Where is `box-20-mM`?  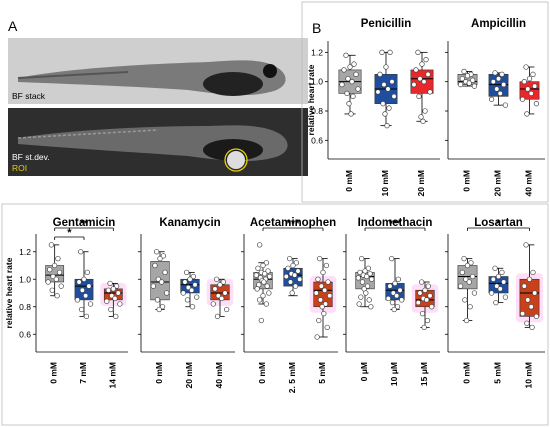
box-20-mM is located at coordinates (190, 289).